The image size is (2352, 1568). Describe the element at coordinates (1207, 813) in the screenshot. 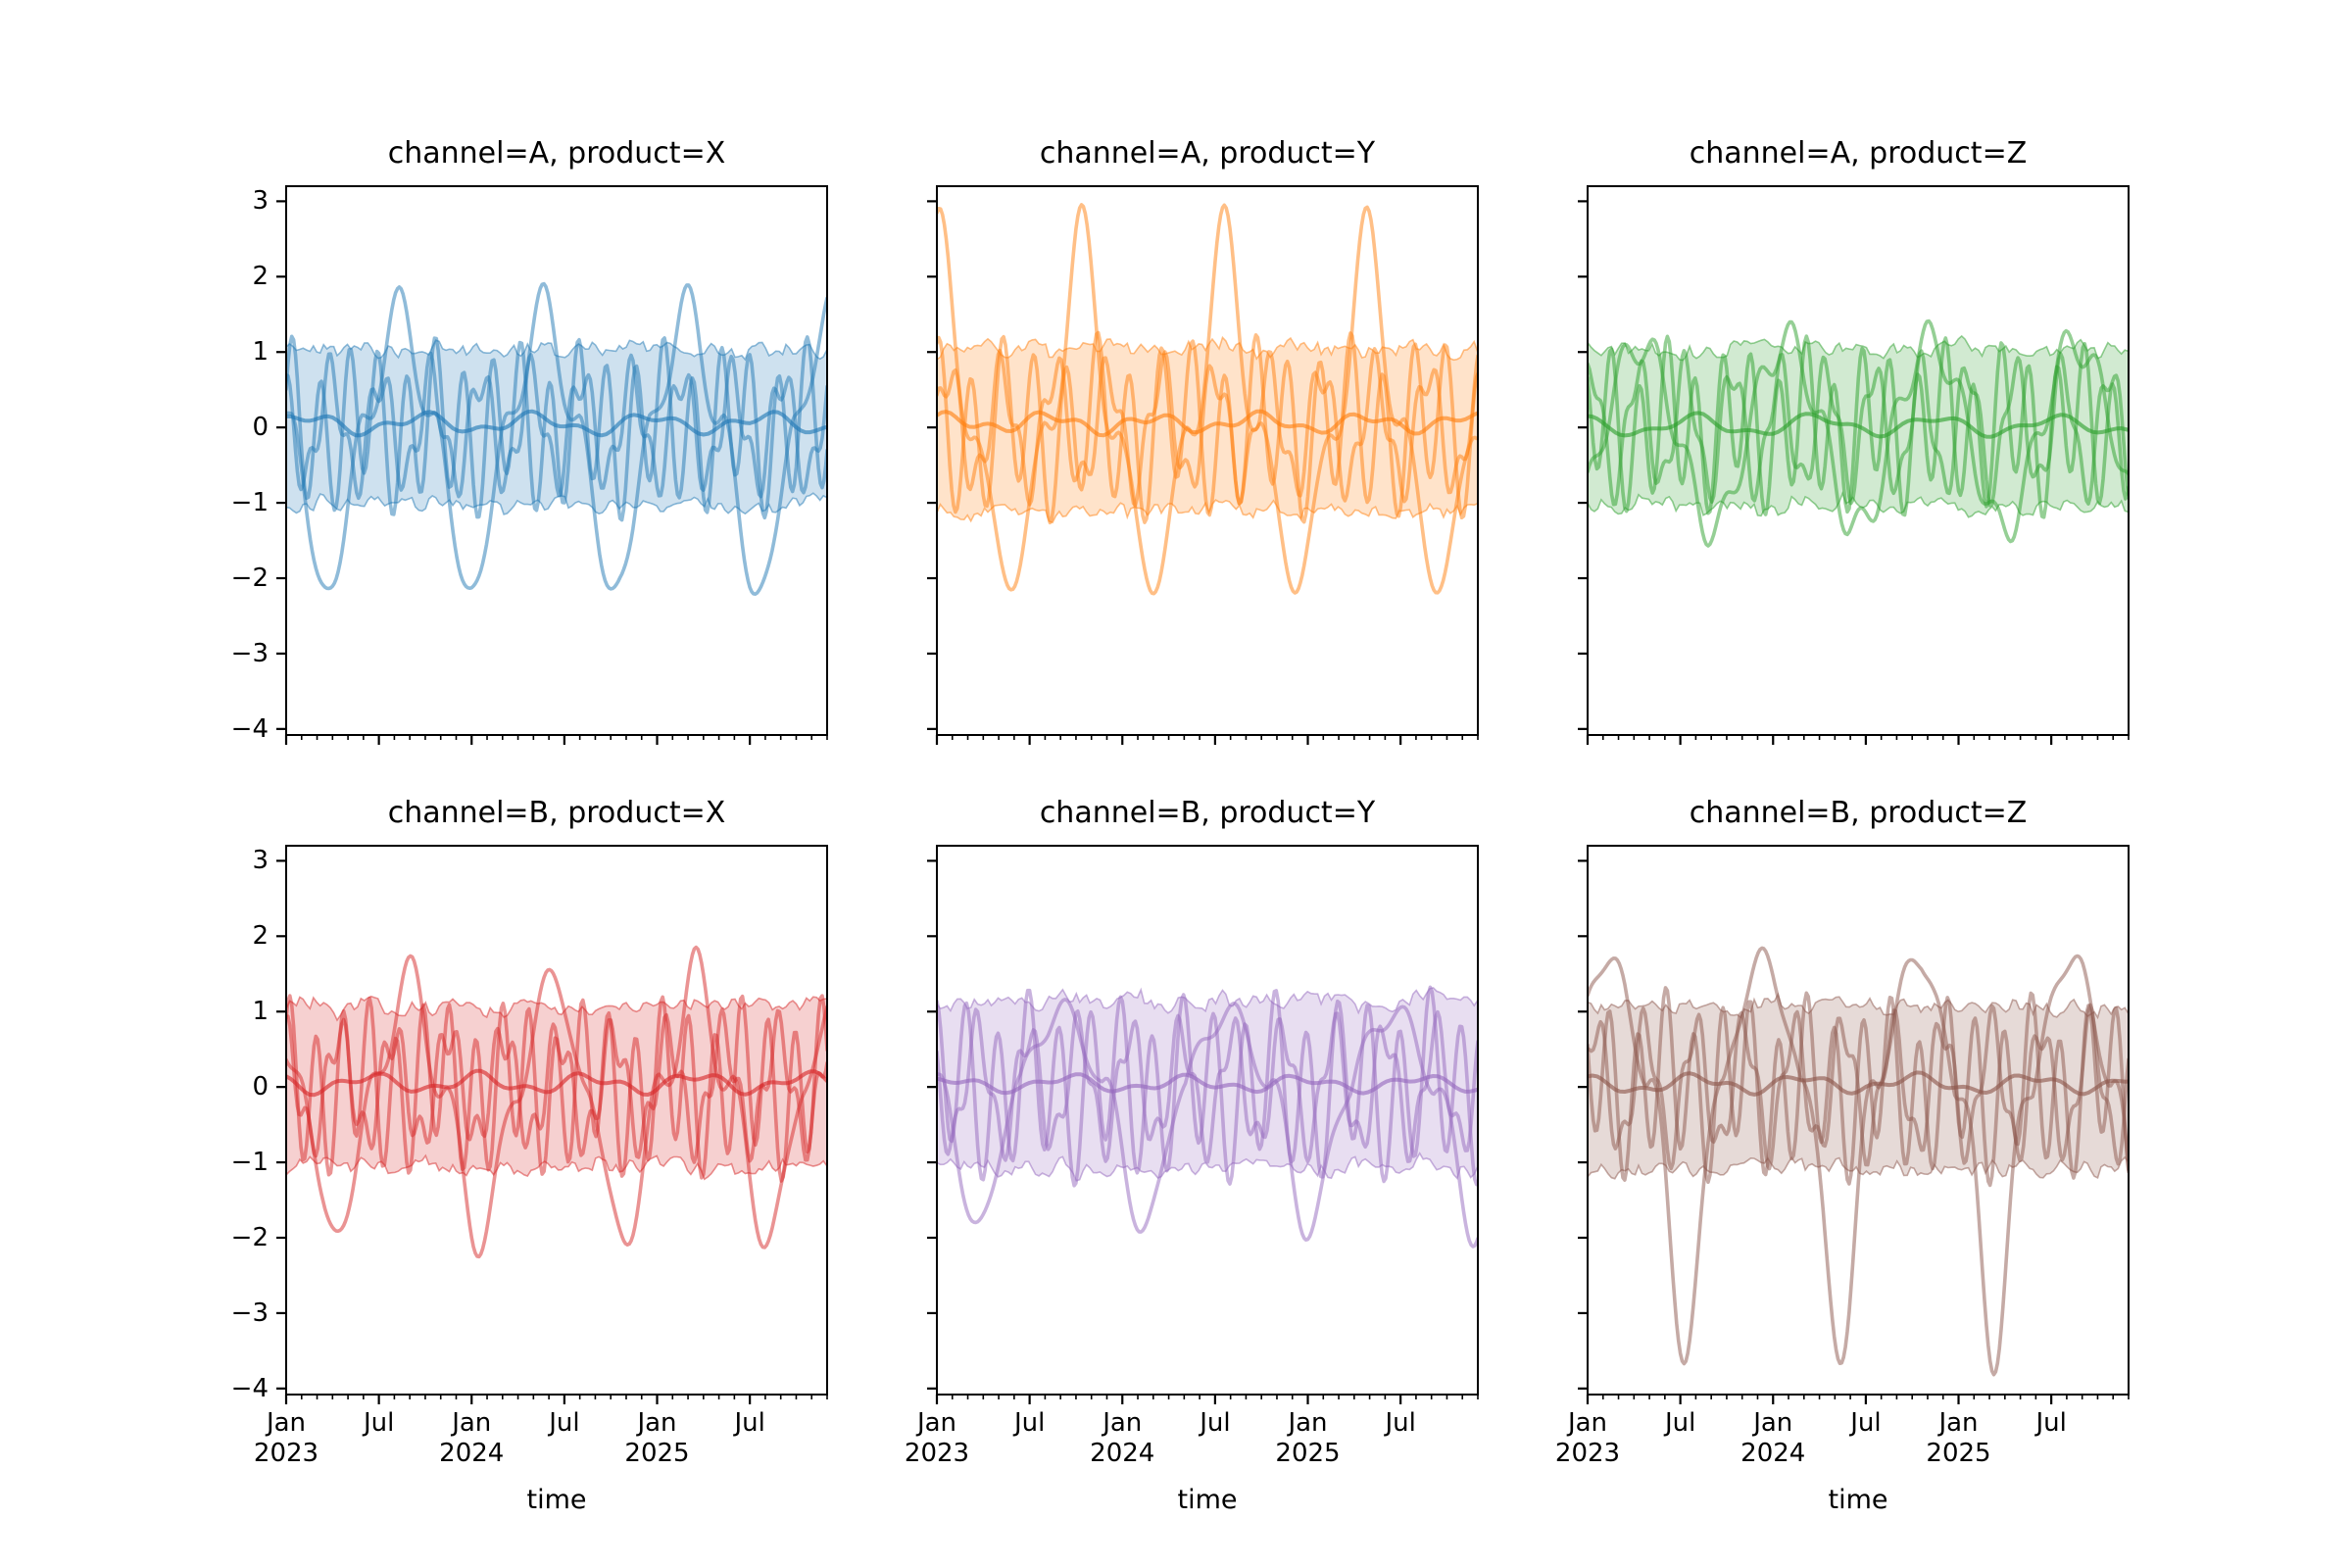

I see `facet-title: channel=B, product=Y` at that location.